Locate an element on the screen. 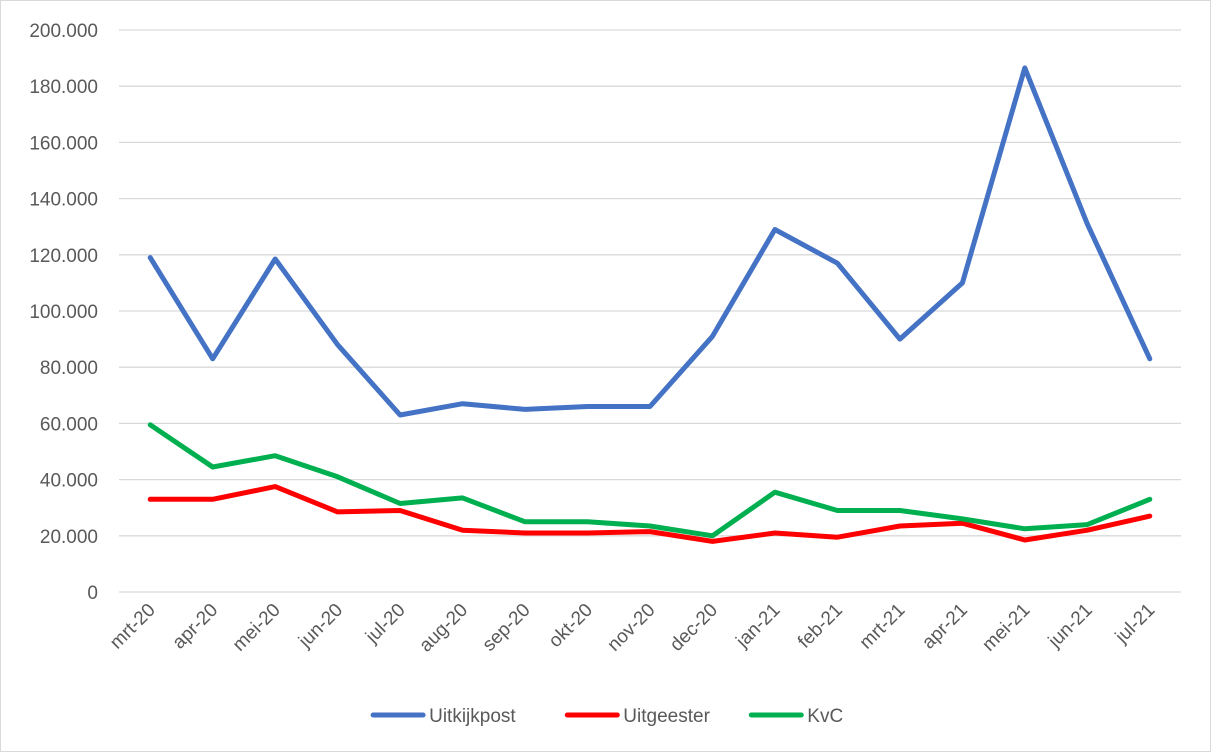 The width and height of the screenshot is (1211, 756). x-tick-label: apr-21 is located at coordinates (945, 627).